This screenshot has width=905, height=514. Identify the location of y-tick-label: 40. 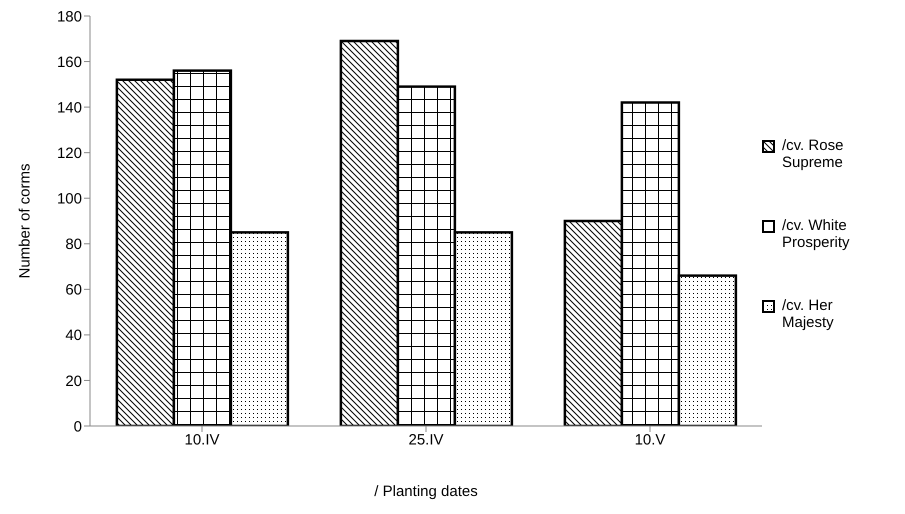
(73, 335).